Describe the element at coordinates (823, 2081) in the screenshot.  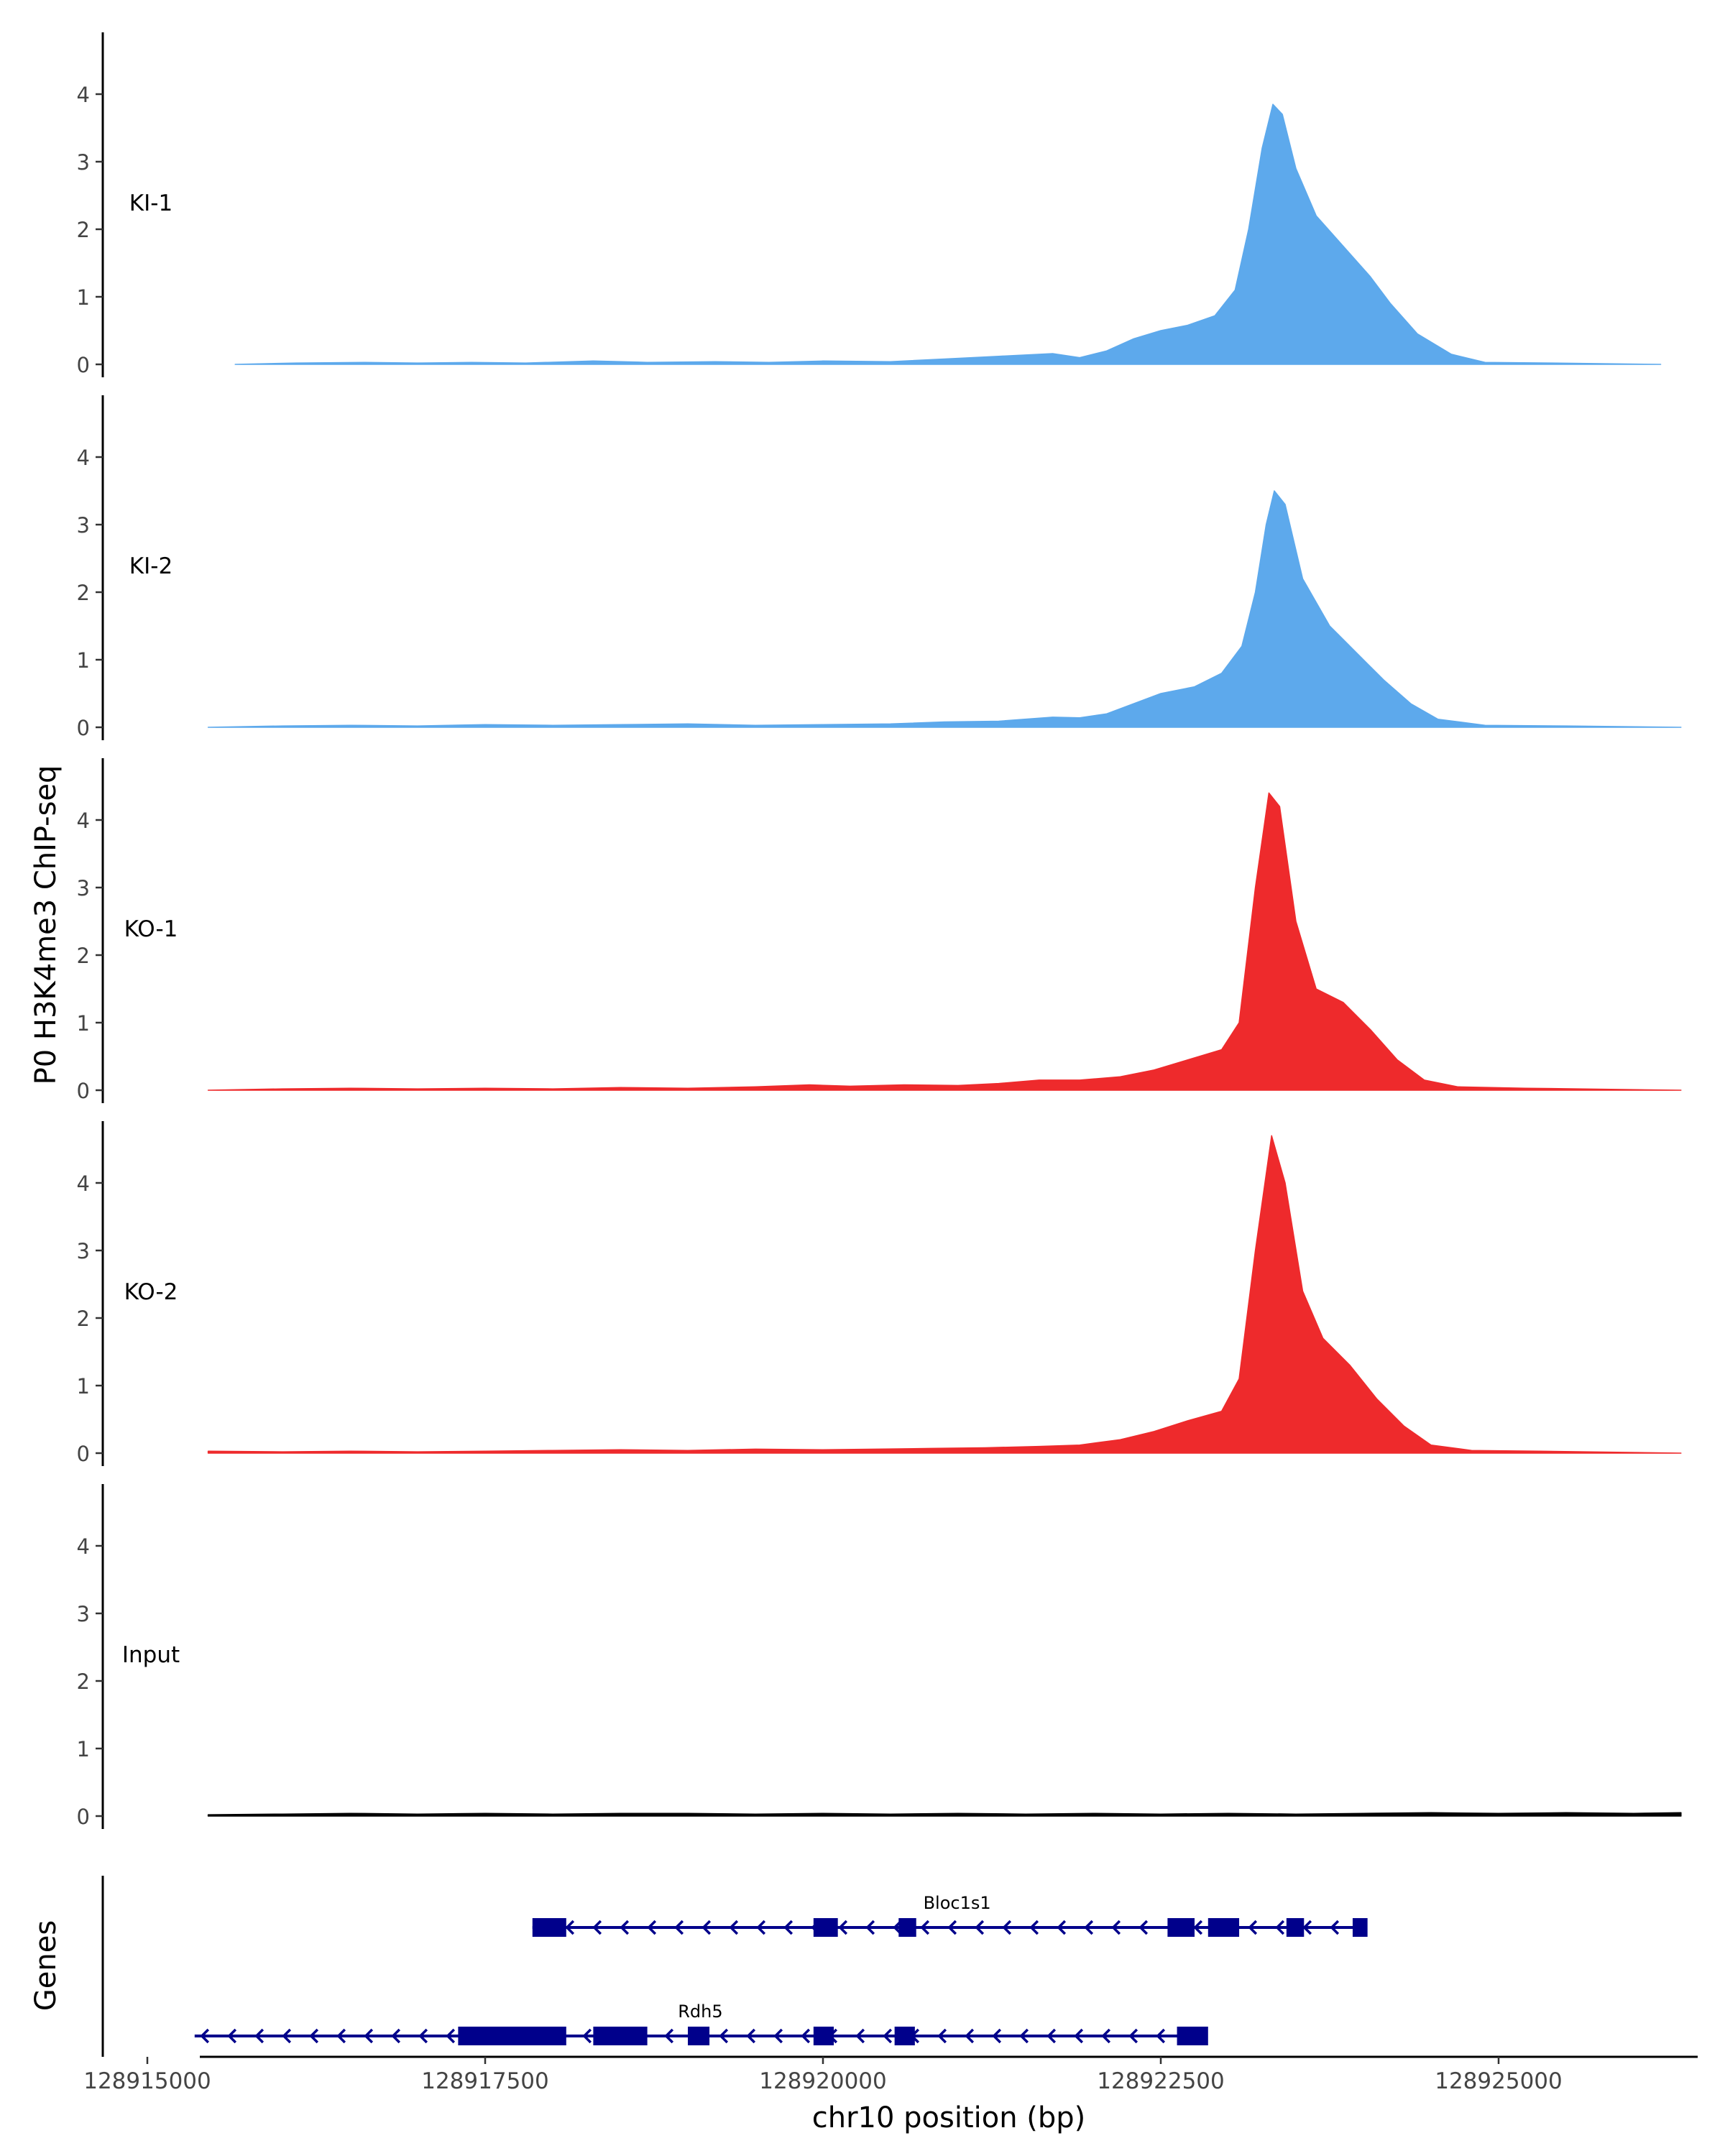
I see `x-tick-label: 128920000` at that location.